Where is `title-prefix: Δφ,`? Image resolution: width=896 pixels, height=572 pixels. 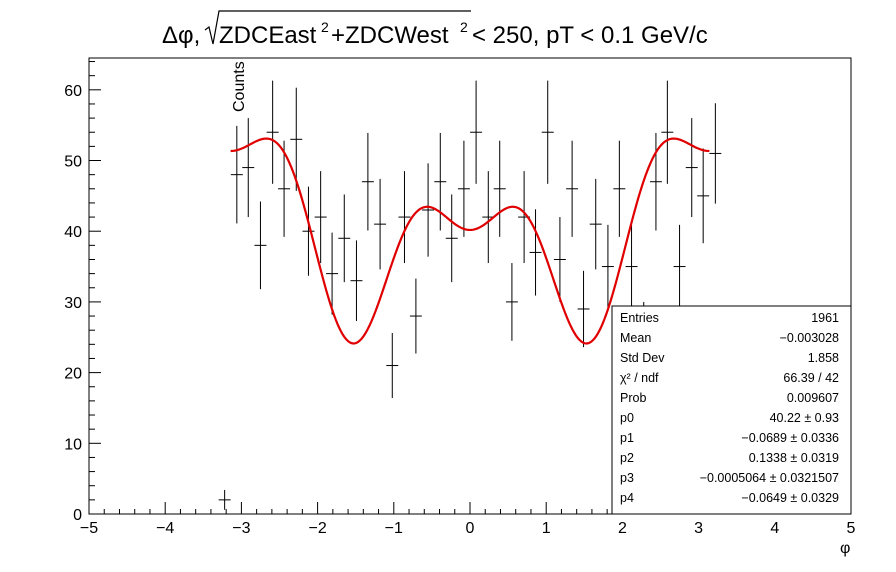 title-prefix: Δφ, is located at coordinates (181, 35).